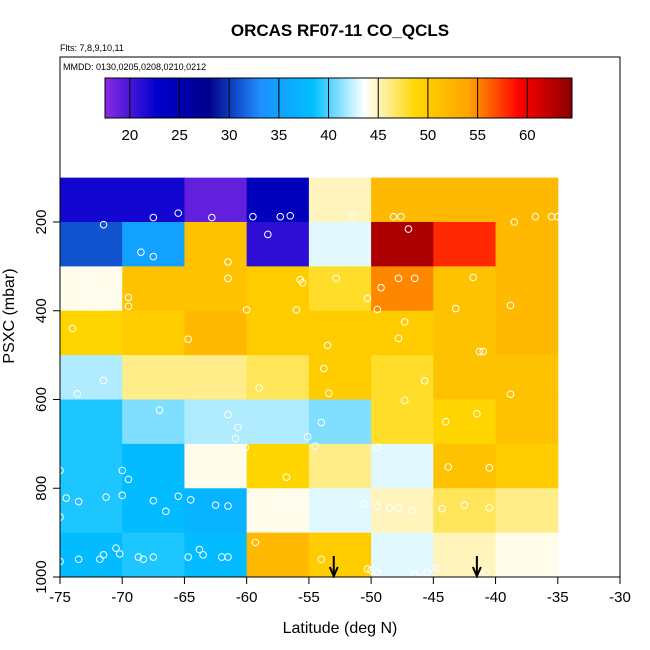 The width and height of the screenshot is (650, 650). Describe the element at coordinates (229, 135) in the screenshot. I see `colorbar-tick-label: 30` at that location.